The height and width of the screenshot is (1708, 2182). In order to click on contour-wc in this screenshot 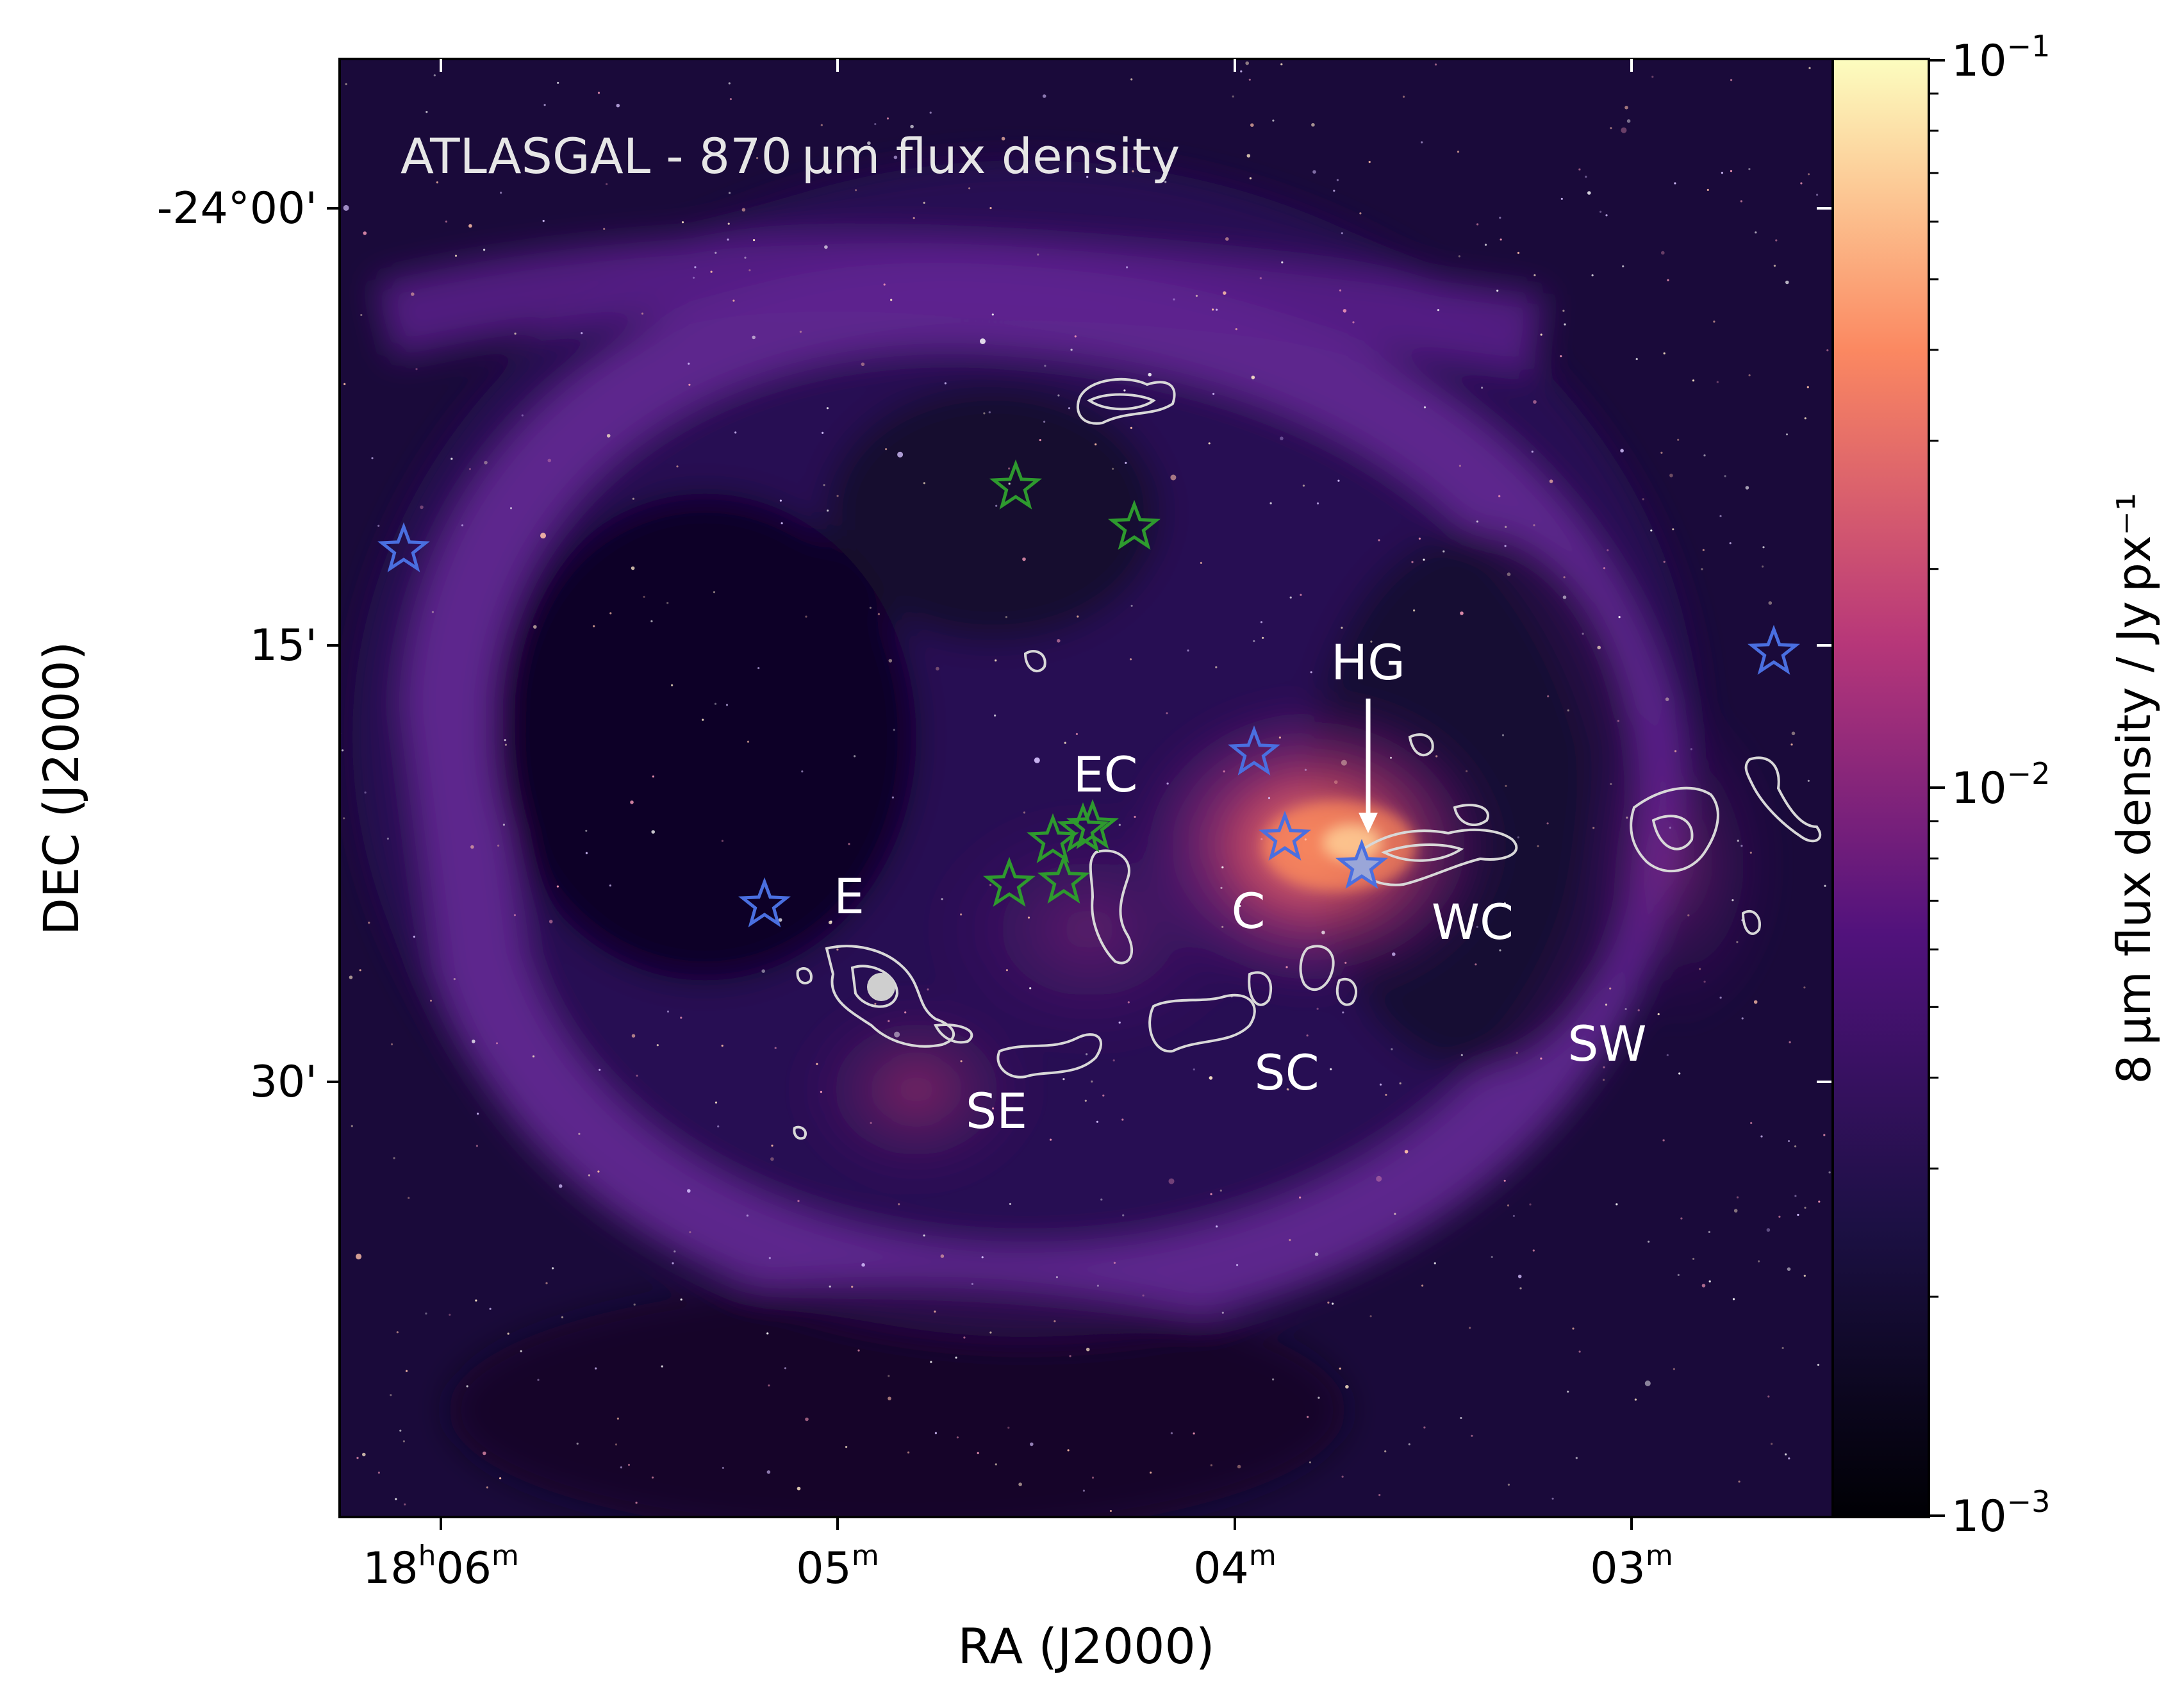, I will do `click(1422, 852)`.